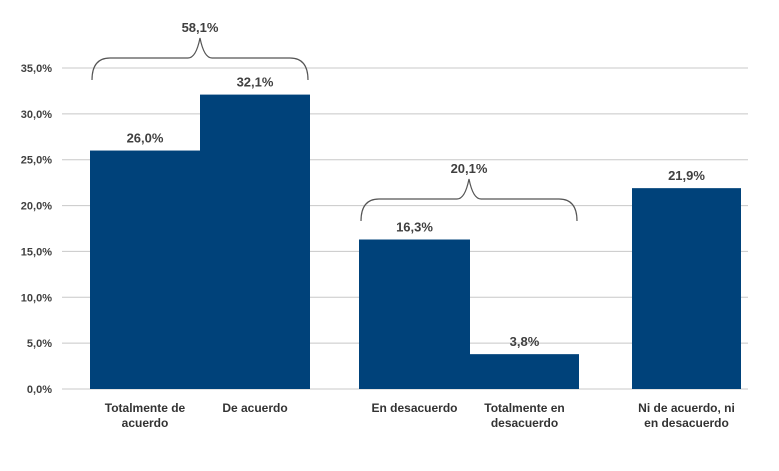 The height and width of the screenshot is (471, 779). What do you see at coordinates (469, 168) in the screenshot?
I see `group-total-label: 20,1%` at bounding box center [469, 168].